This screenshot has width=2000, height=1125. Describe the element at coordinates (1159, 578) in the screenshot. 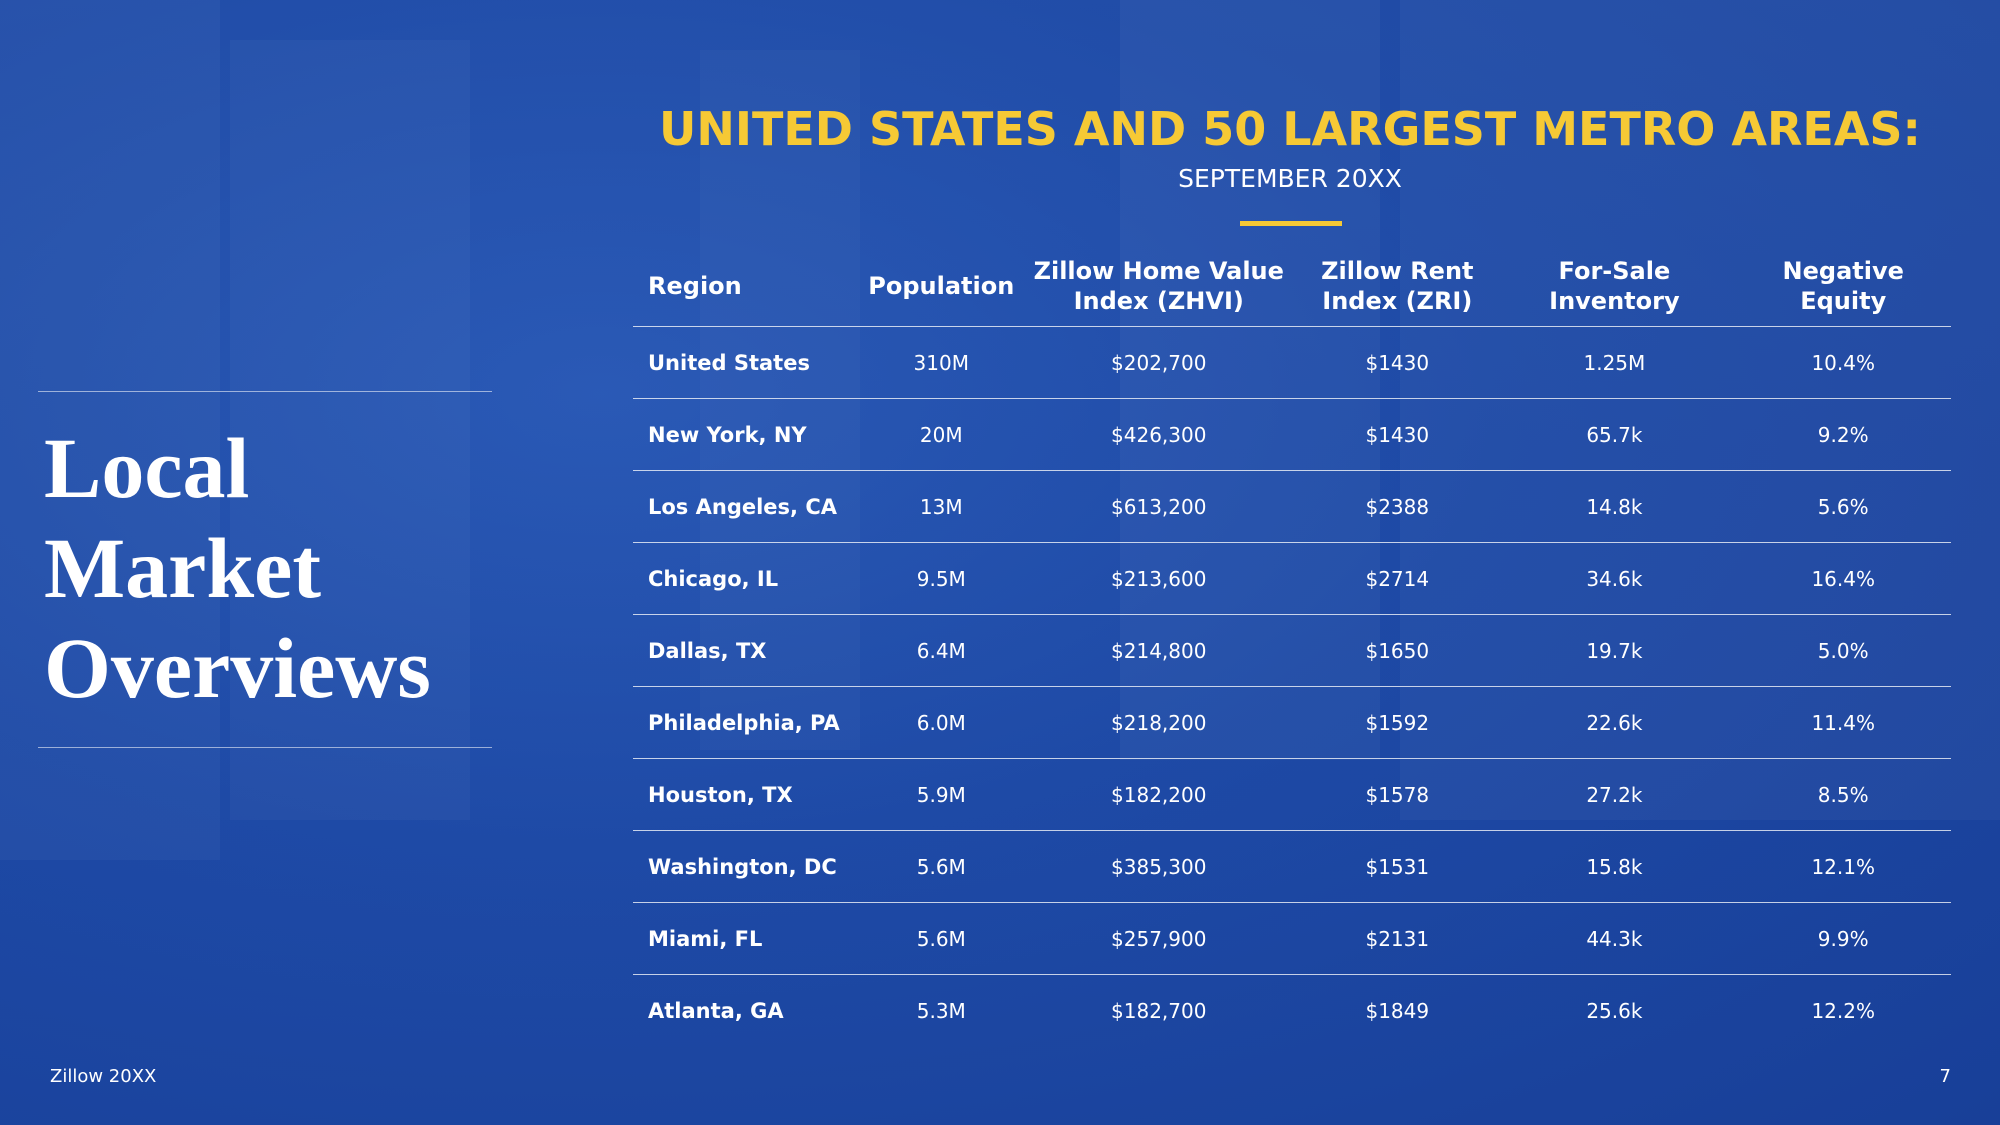

I see `cell-zhvi: $213,600` at that location.